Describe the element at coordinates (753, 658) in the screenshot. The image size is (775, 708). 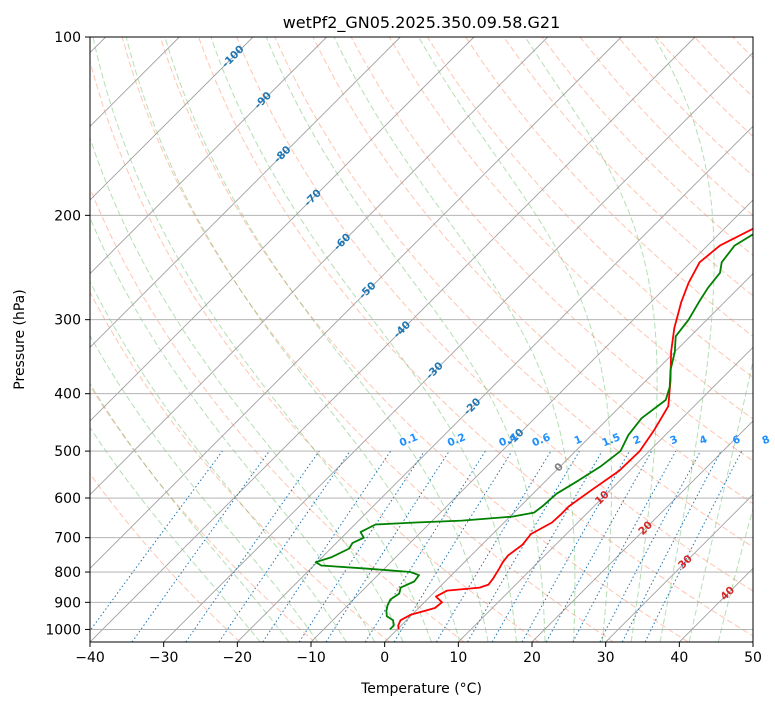
I see `x-tick-label: 50` at that location.